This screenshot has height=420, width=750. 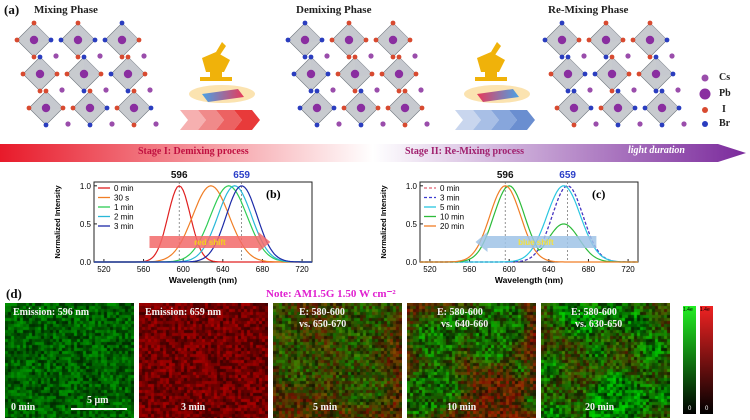 What do you see at coordinates (273, 194) in the screenshot?
I see `panel-label: (b)` at bounding box center [273, 194].